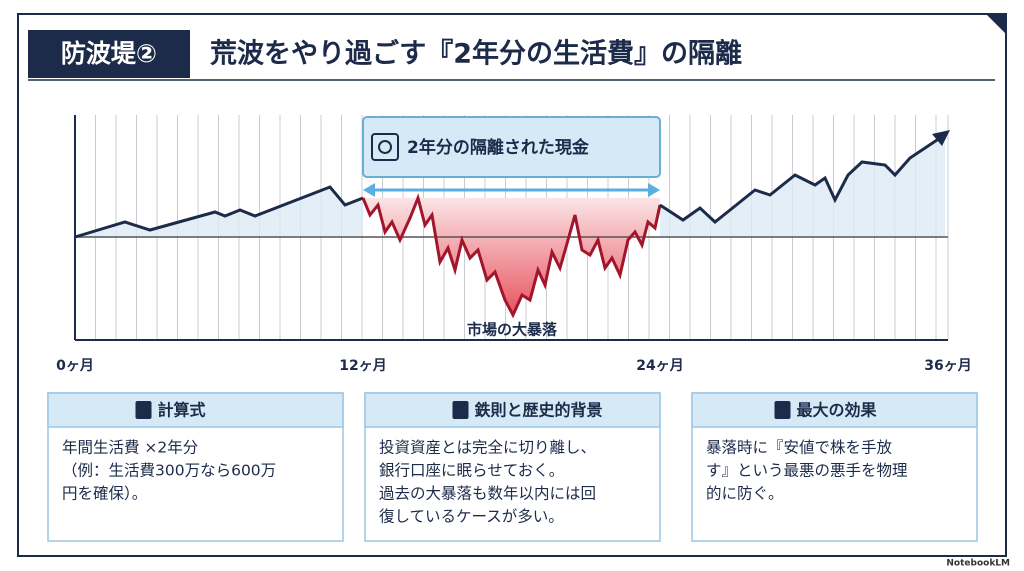  I want to click on badge-text: 防波堤②, so click(109, 53).